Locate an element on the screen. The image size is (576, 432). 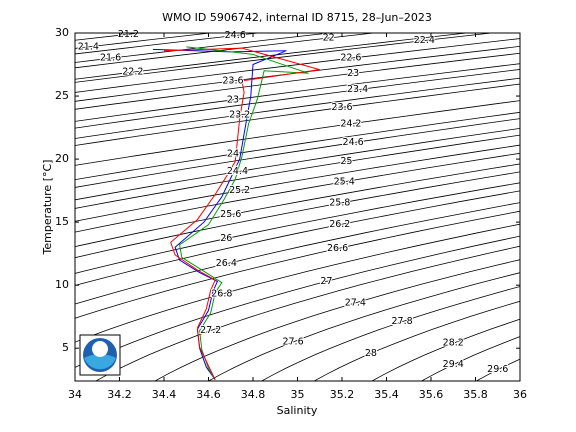
contour-label: 25.2 is located at coordinates (239, 190).